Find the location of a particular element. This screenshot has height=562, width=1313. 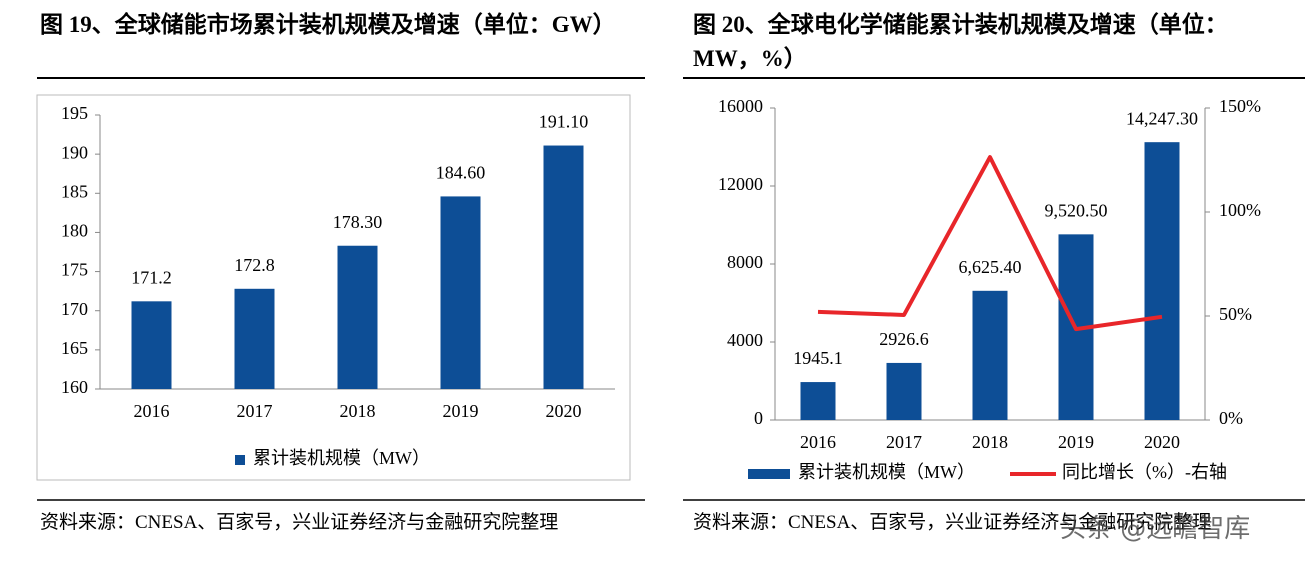

chart-title: 图 20、全球电化学储能累计装机规模及增速（单位：MW，%） is located at coordinates (960, 41).